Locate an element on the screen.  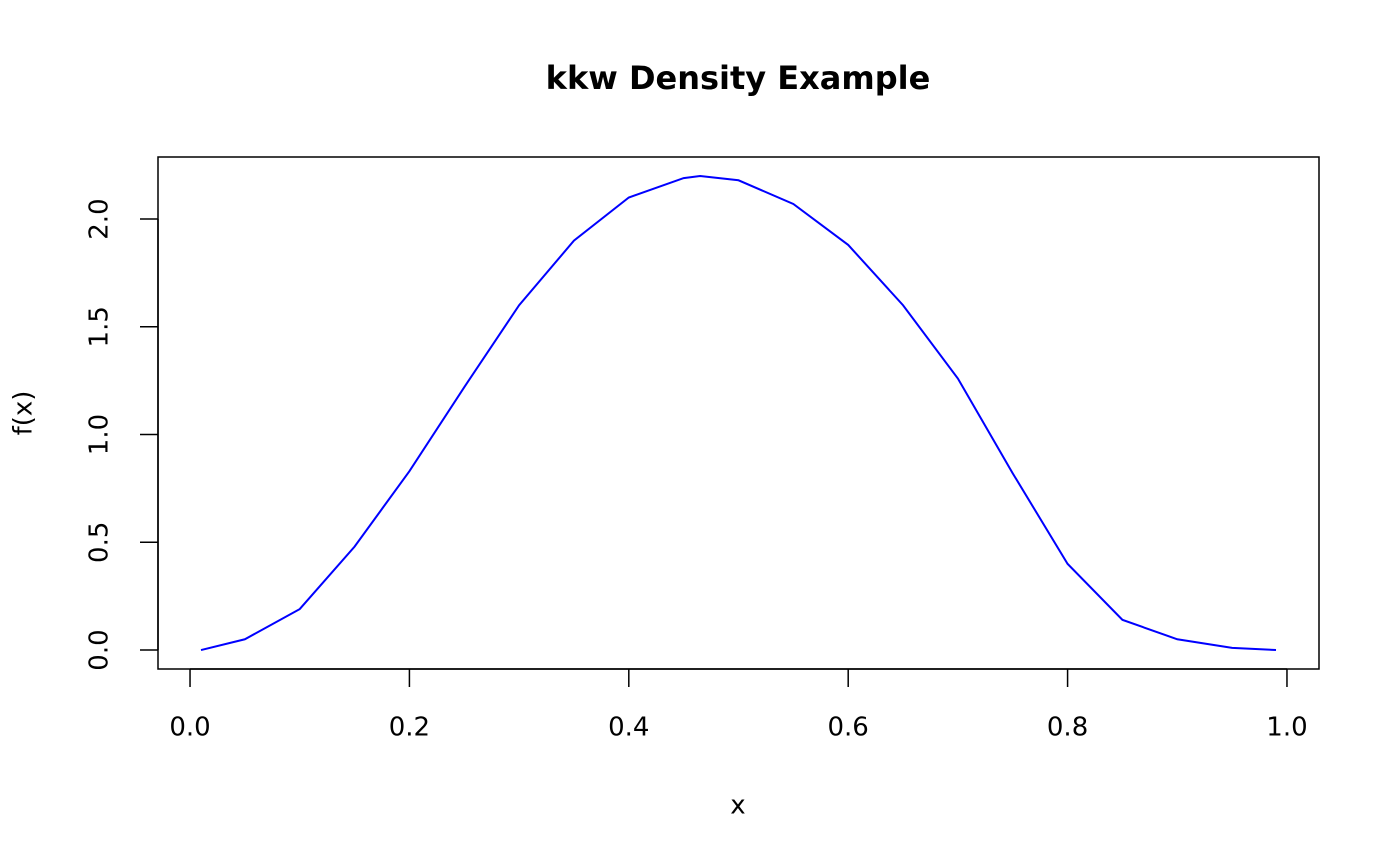
x-tick-label: 0.8 is located at coordinates (1067, 728).